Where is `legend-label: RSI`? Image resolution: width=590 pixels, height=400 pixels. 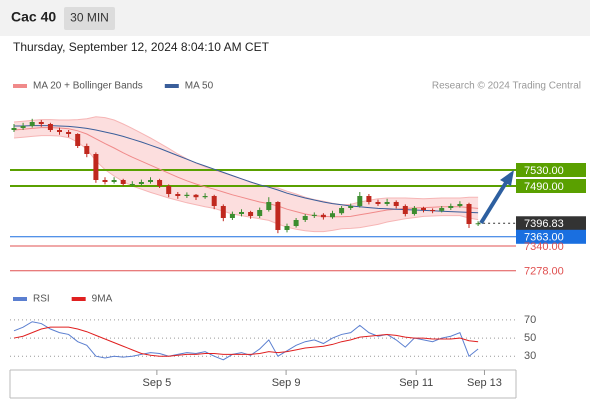 legend-label: RSI is located at coordinates (41, 299).